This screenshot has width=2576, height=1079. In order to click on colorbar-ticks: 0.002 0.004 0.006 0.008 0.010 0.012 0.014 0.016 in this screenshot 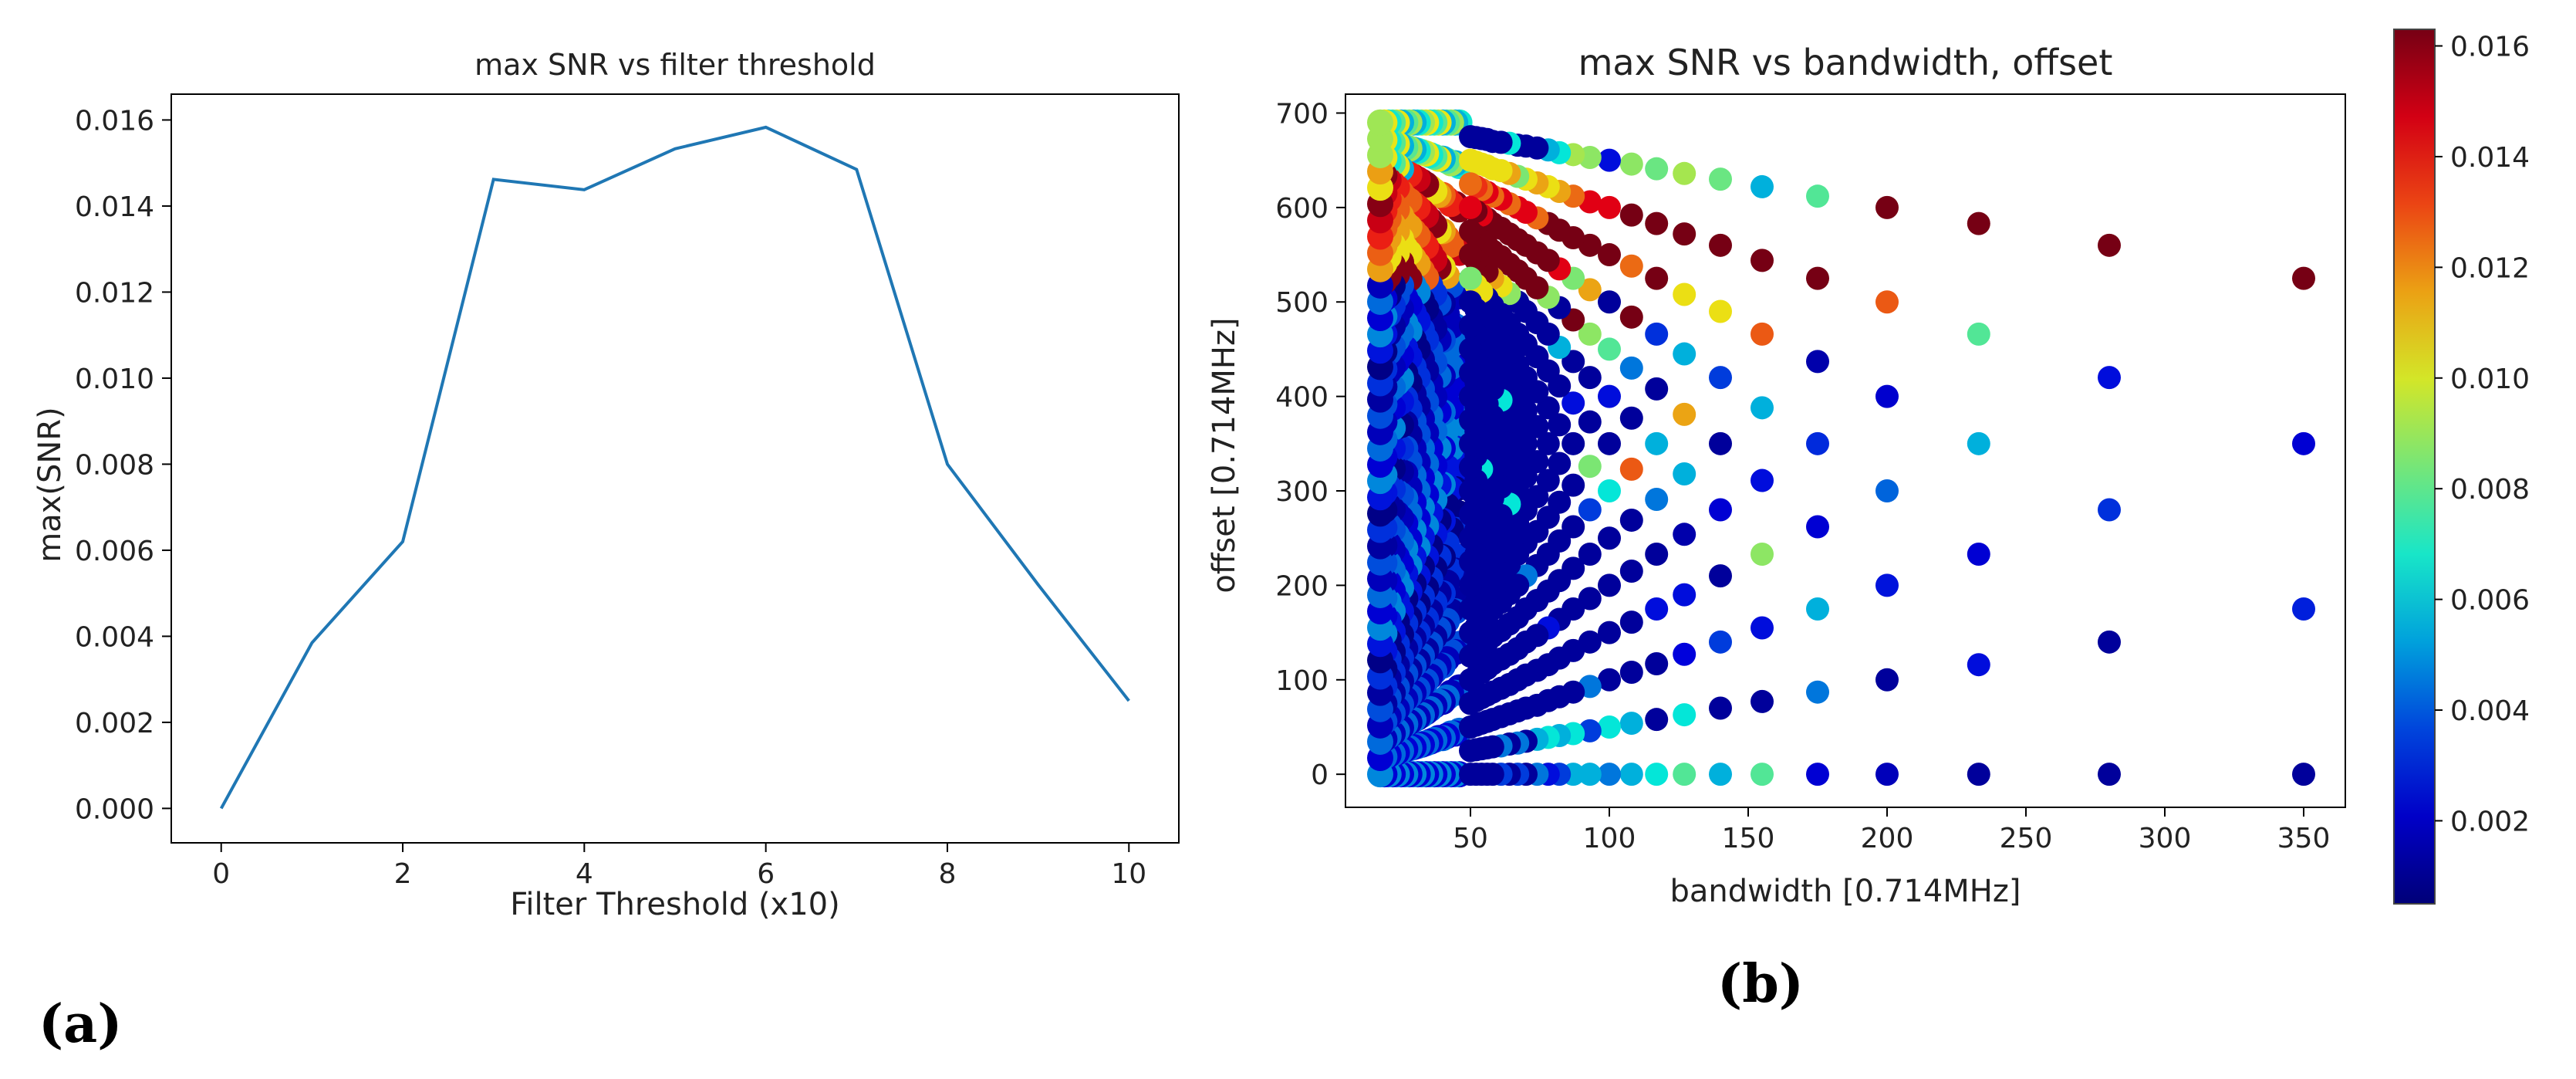, I will do `click(2482, 434)`.